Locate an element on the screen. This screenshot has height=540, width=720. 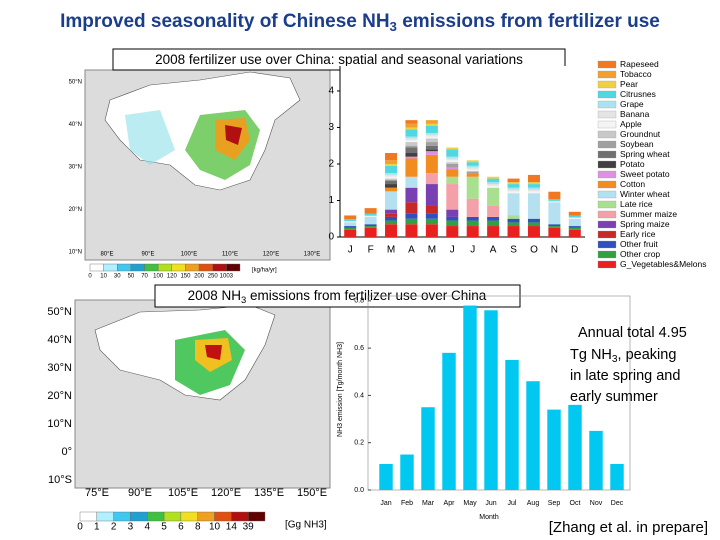
x-tick-label: Jan is located at coordinates (385, 503).